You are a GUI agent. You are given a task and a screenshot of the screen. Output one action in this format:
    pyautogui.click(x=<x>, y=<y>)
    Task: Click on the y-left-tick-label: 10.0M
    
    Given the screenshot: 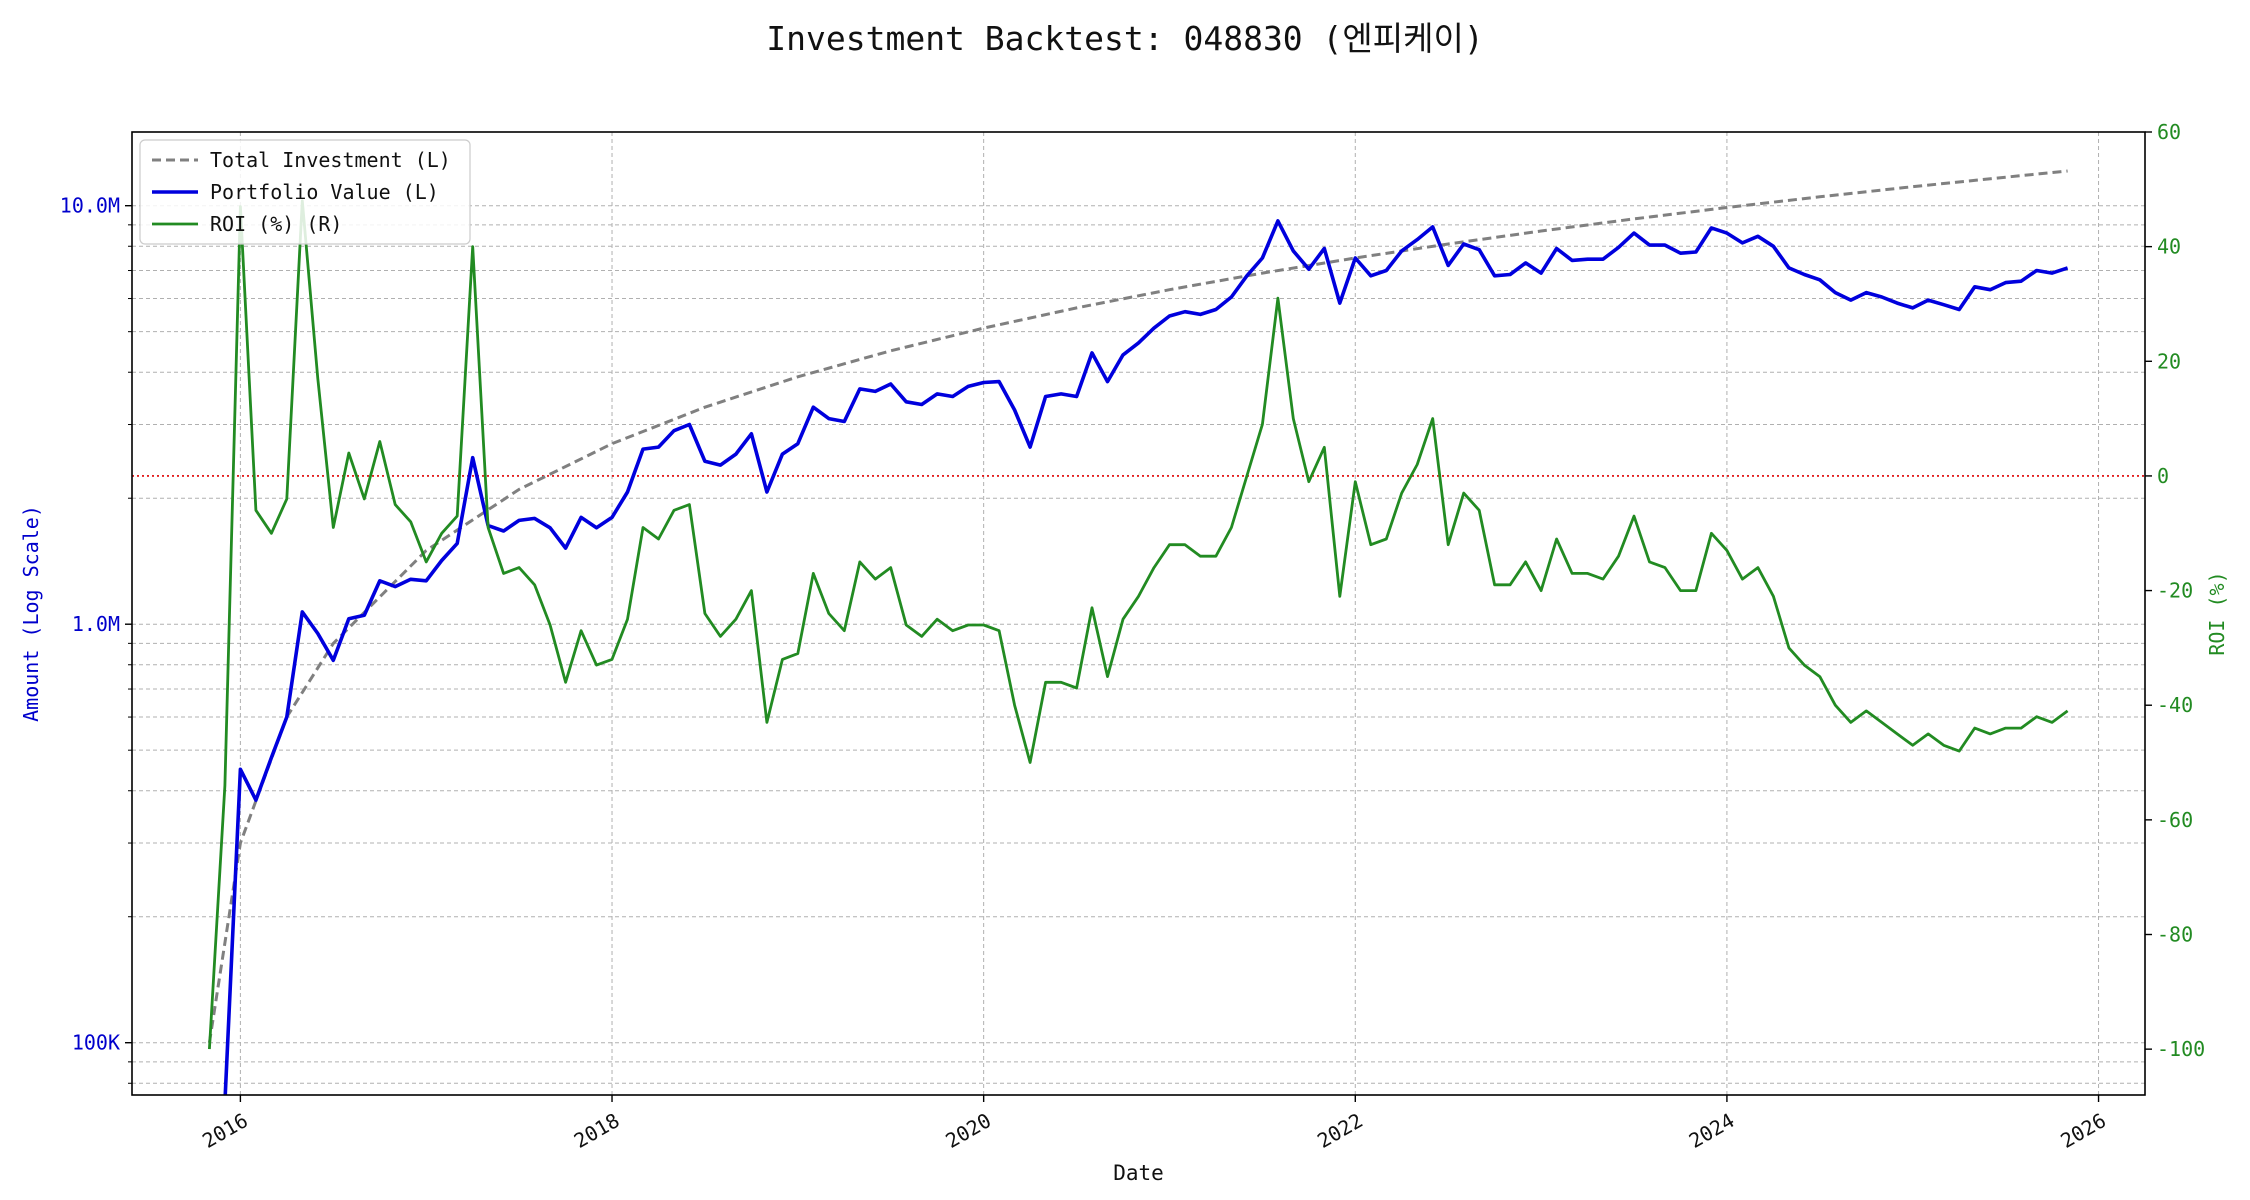 What is the action you would take?
    pyautogui.click(x=90, y=206)
    